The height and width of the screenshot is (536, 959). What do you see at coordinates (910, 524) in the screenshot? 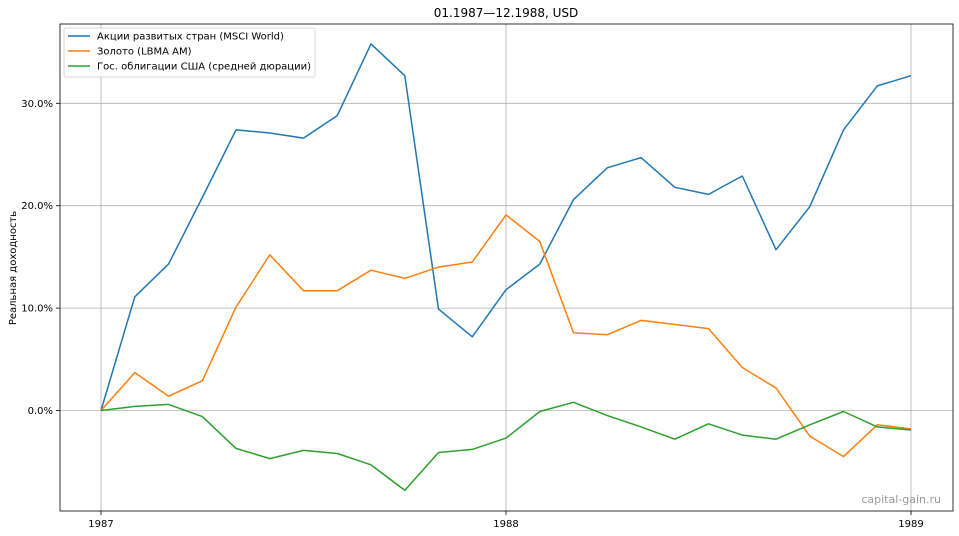
I see `x-tick-label: 1989` at bounding box center [910, 524].